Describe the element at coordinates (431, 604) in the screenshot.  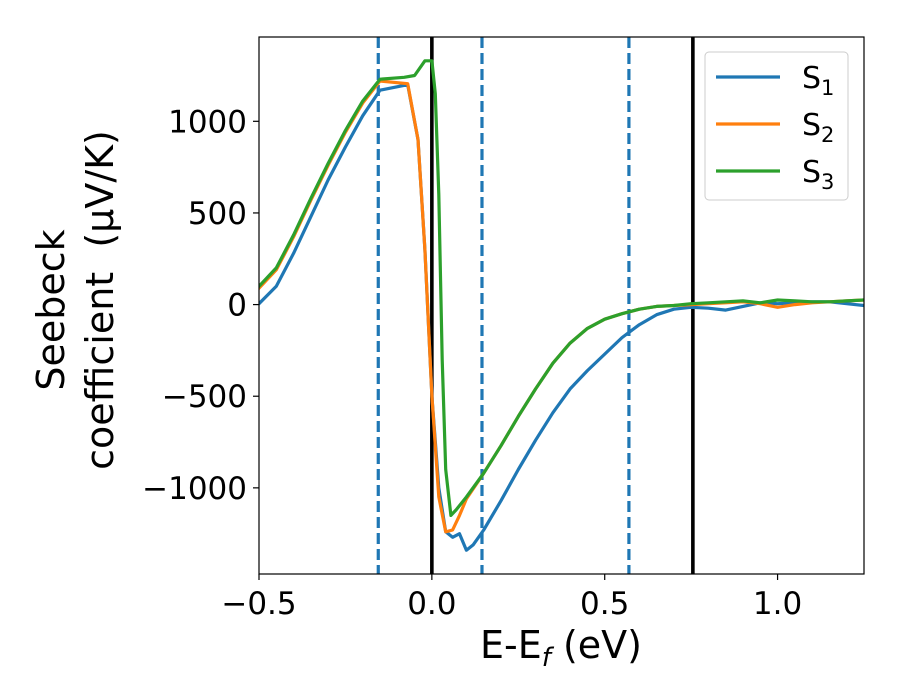
I see `x-tick-label: 0.0` at that location.